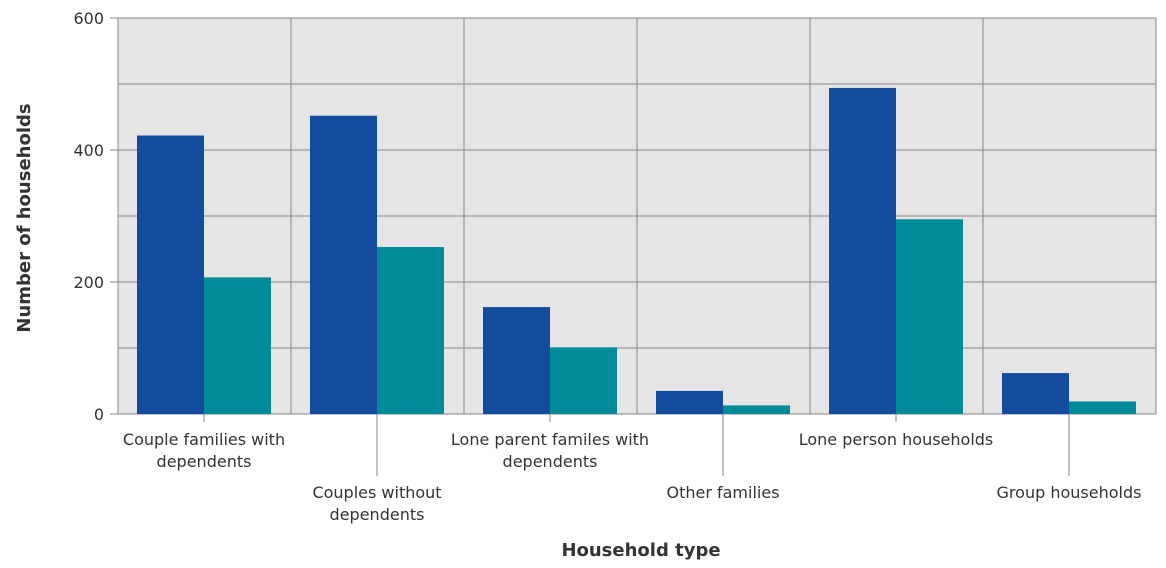  Describe the element at coordinates (24, 217) in the screenshot. I see `y-axis-title: Number of households` at that location.